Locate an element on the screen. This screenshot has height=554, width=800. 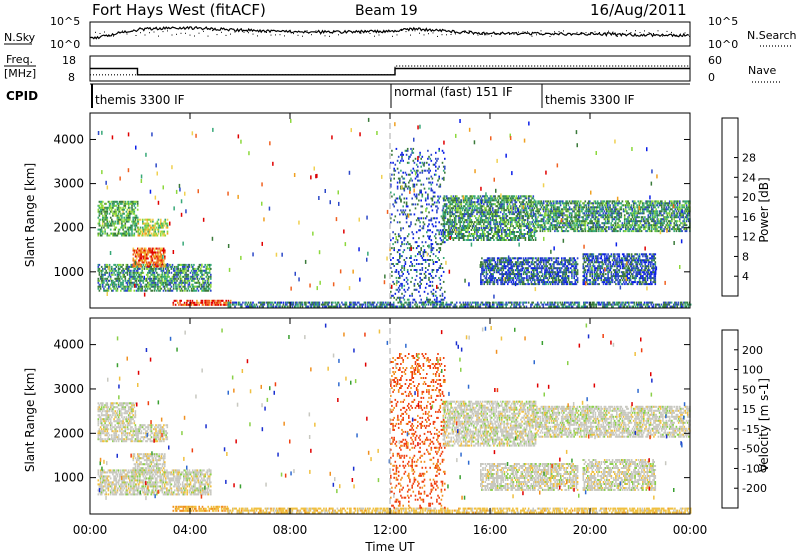
freq-tick-8: 8 is located at coordinates (71, 77).